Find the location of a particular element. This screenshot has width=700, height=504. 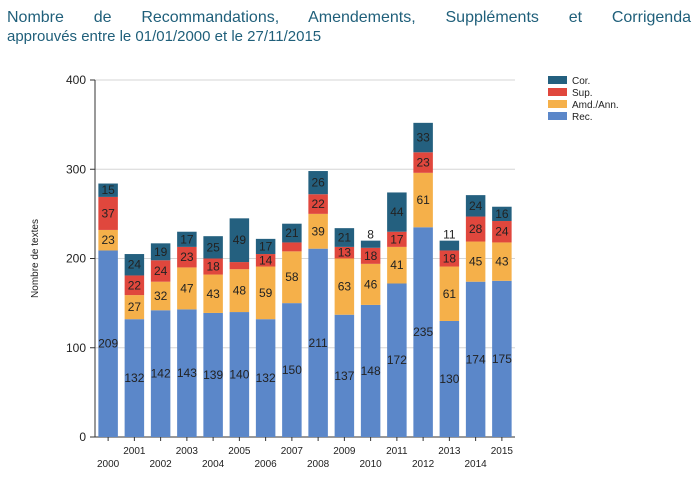

data-label: 137 is located at coordinates (344, 376).